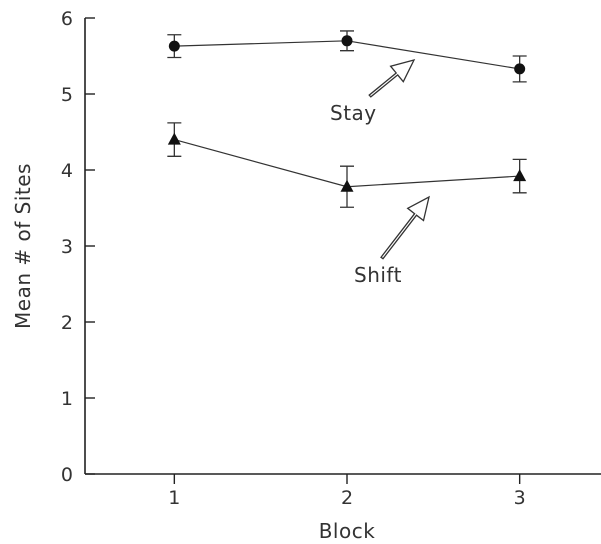 Image resolution: width=601 pixels, height=544 pixels. What do you see at coordinates (520, 498) in the screenshot?
I see `x-tick-label: 3` at bounding box center [520, 498].